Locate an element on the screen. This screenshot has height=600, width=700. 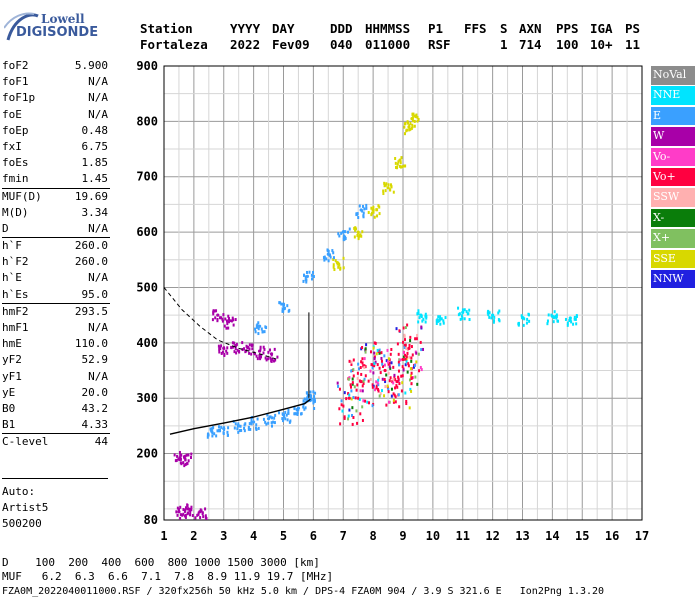
param-row: foEp 0.48 is located at coordinates (56, 131).